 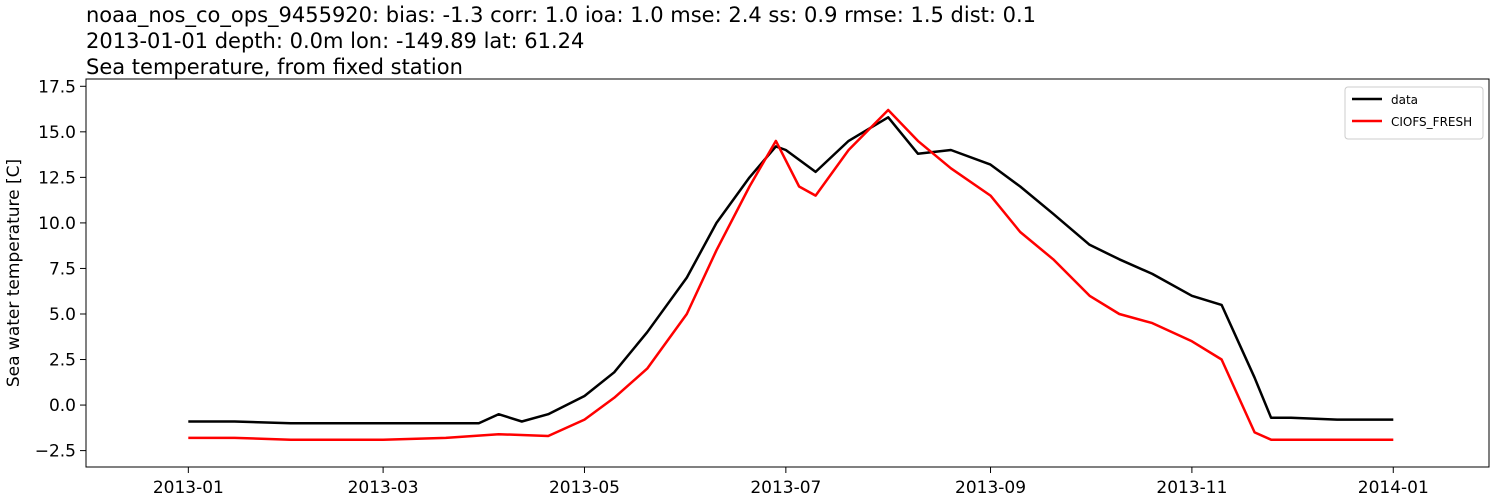 I want to click on y-tick-label: −2.5, so click(x=55, y=452).